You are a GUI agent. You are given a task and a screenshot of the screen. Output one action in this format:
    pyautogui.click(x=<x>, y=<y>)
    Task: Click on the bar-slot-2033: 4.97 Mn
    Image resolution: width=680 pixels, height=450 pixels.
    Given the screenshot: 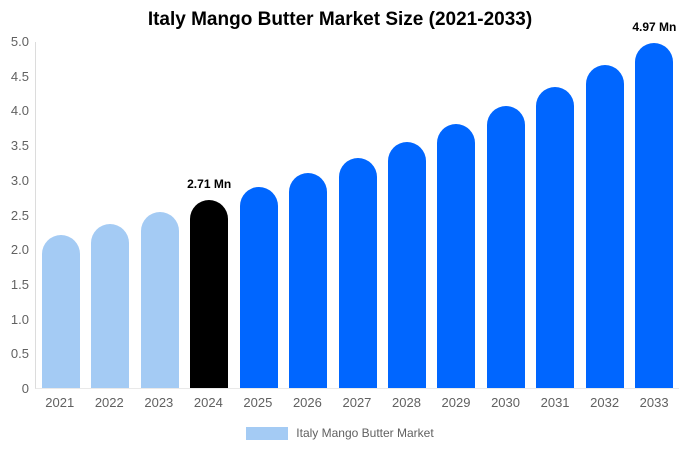 What is the action you would take?
    pyautogui.click(x=654, y=204)
    